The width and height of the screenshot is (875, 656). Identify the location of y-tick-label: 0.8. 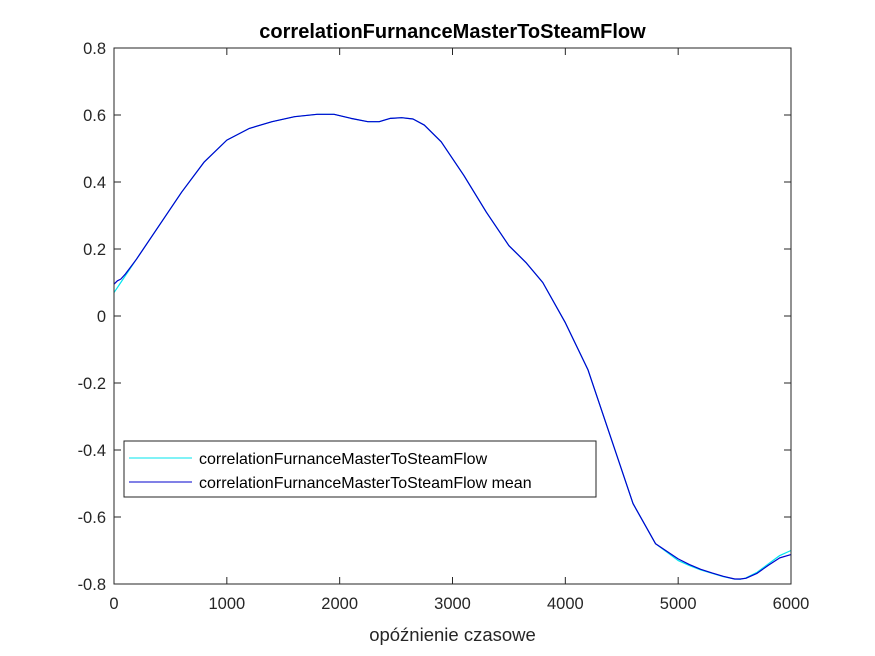
(94, 49).